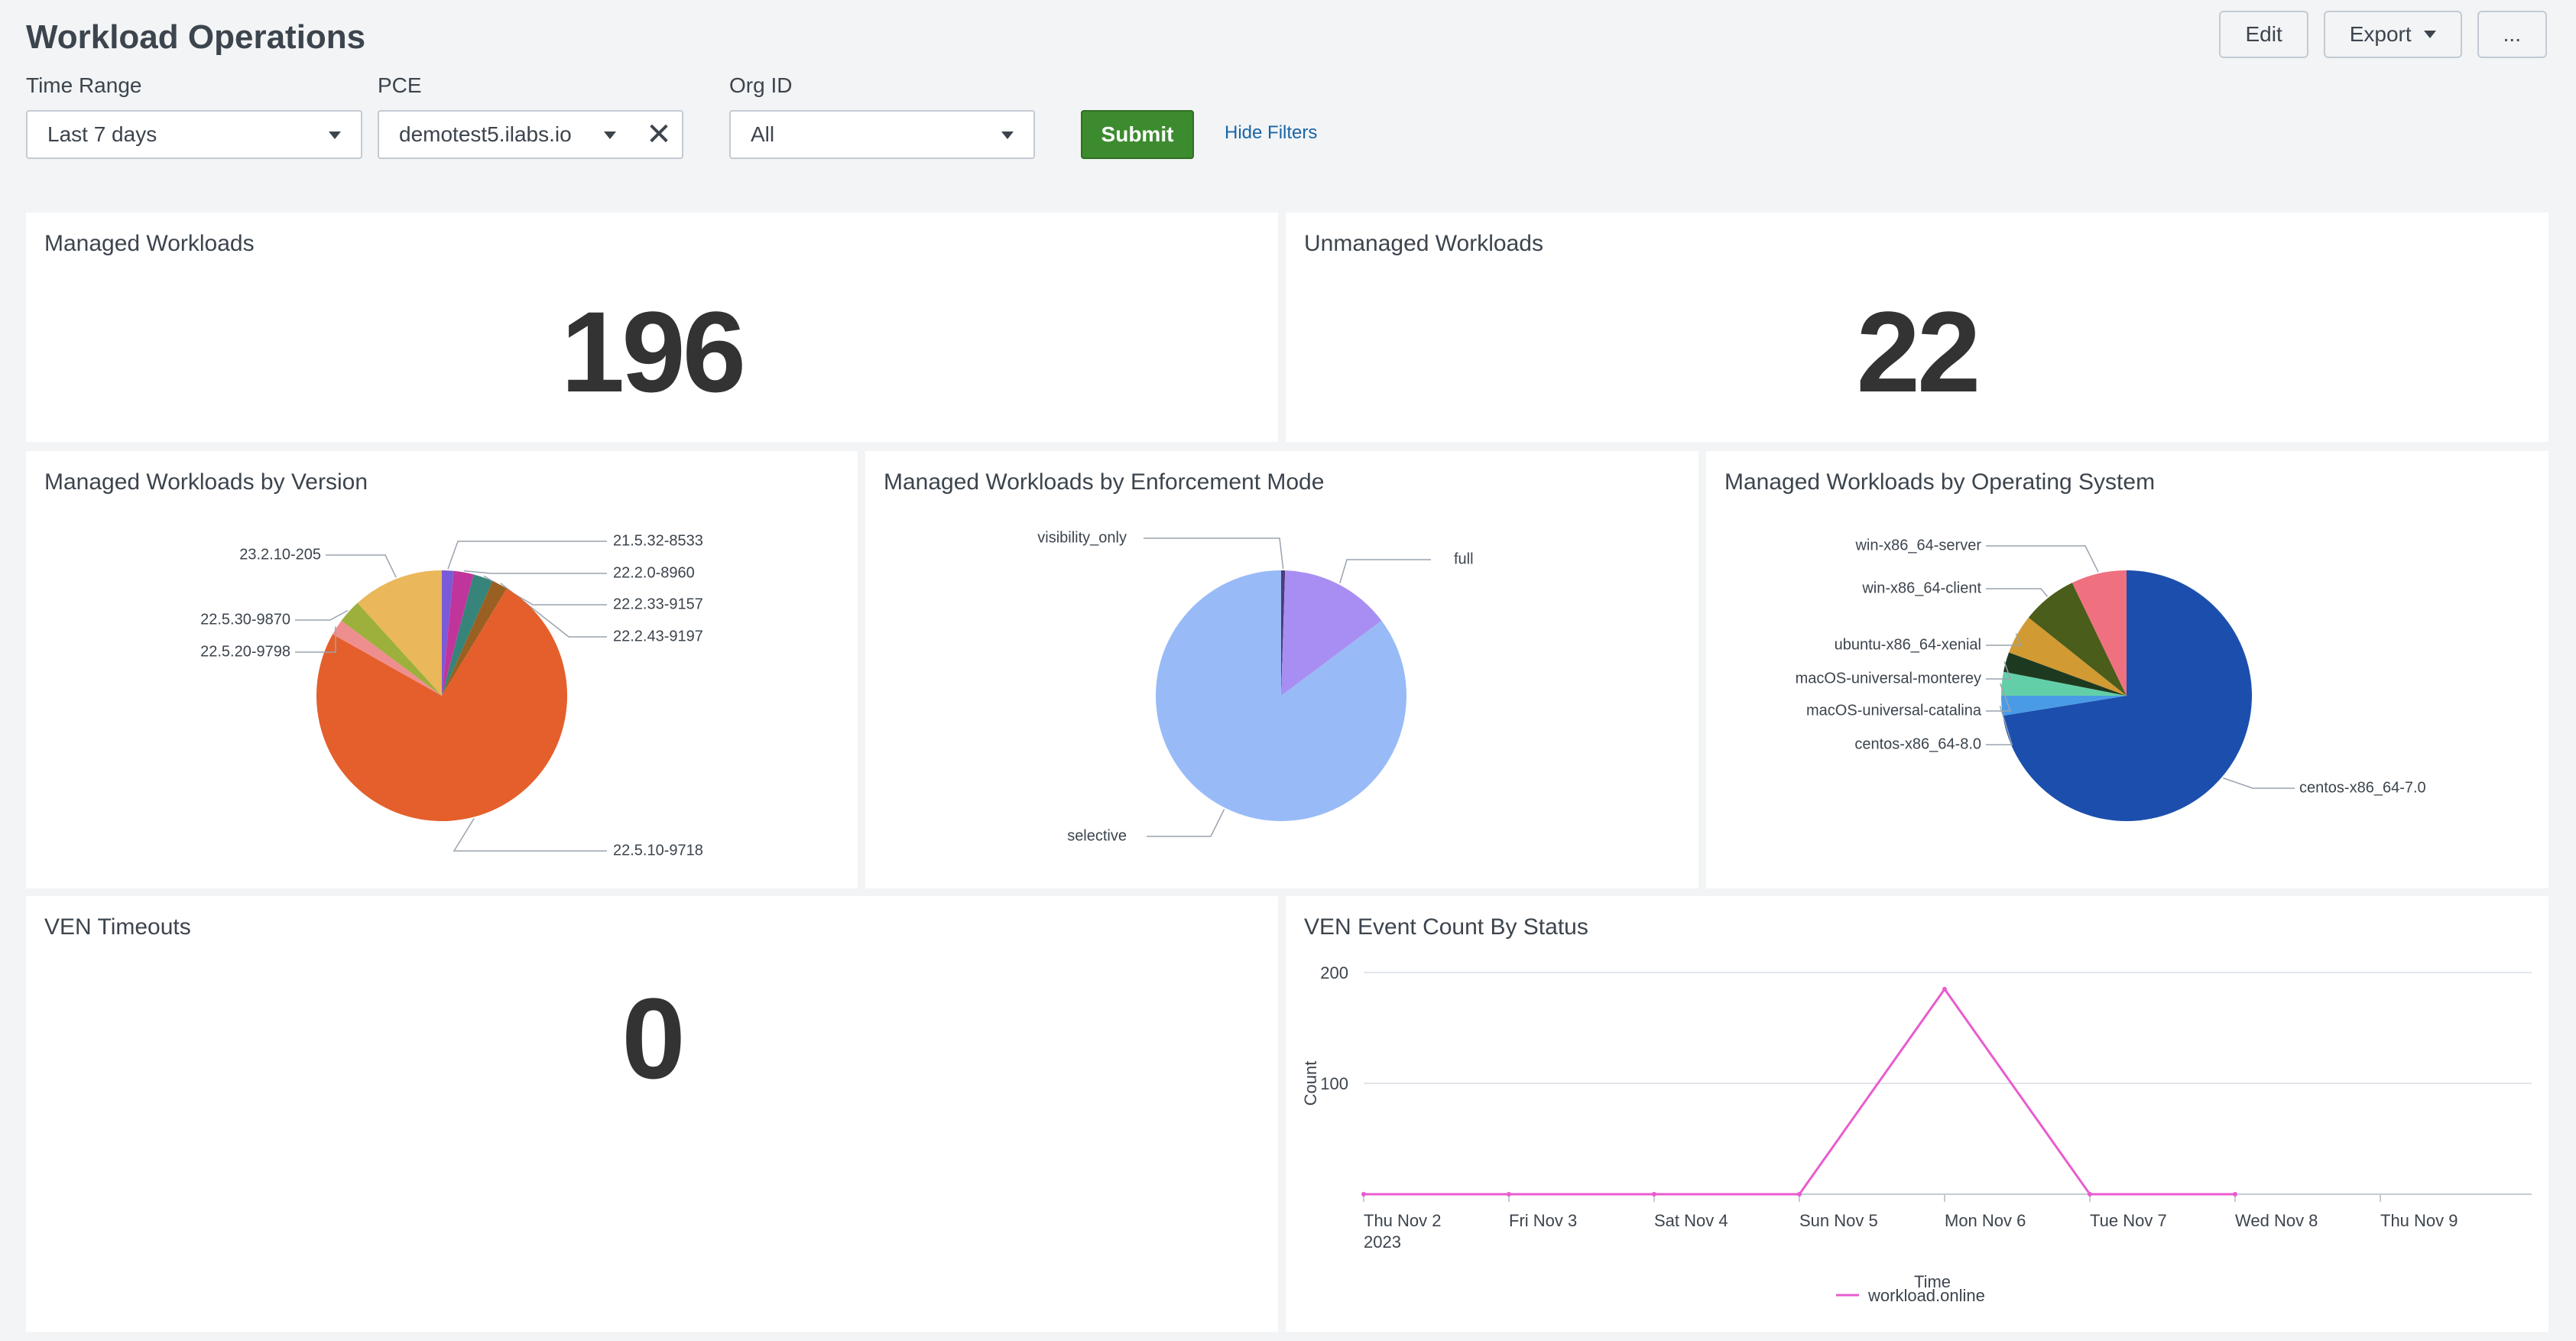  Describe the element at coordinates (245, 619) in the screenshot. I see `pie-label-22-5-30-9870: 22.5.30-9870` at that location.